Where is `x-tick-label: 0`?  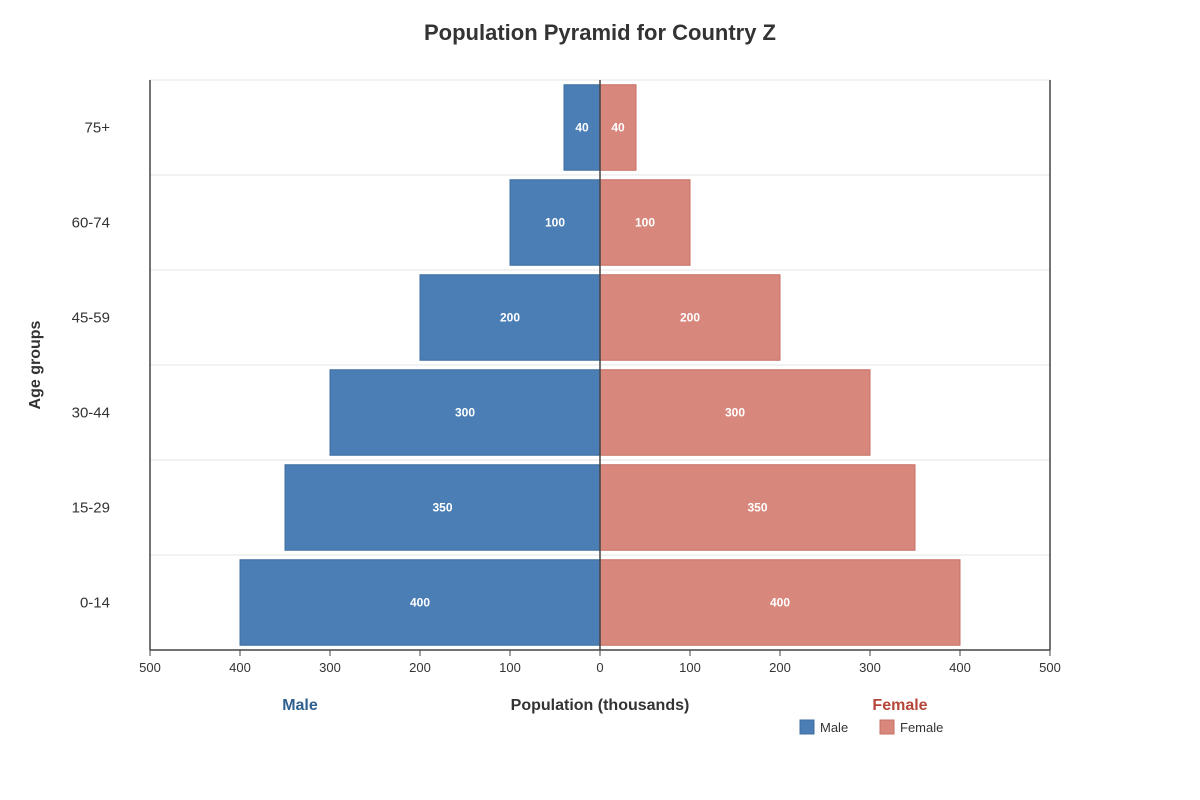
x-tick-label: 0 is located at coordinates (599, 667).